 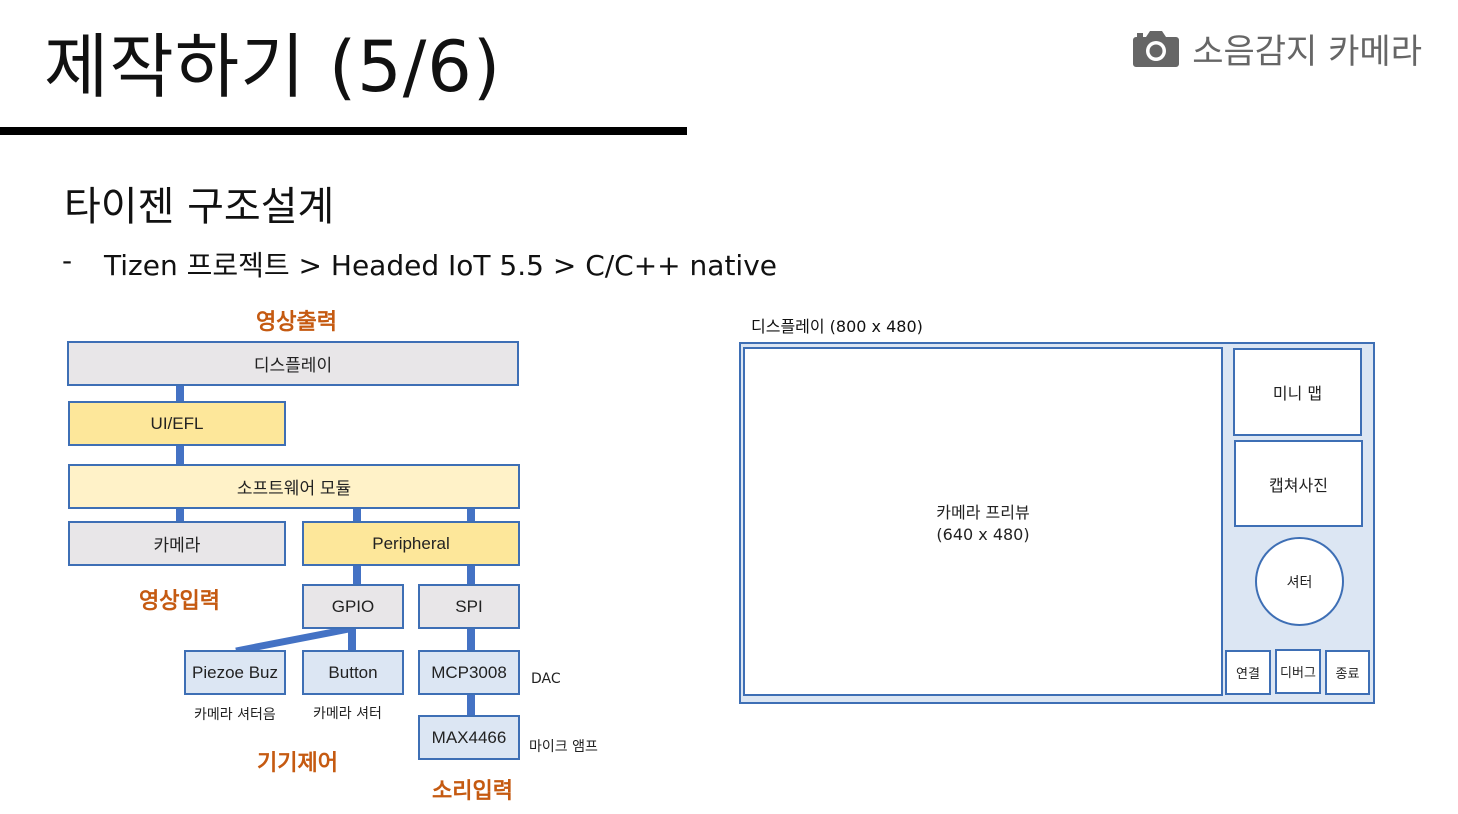 I want to click on ui-efl-box: UI/EFL, so click(x=177, y=423).